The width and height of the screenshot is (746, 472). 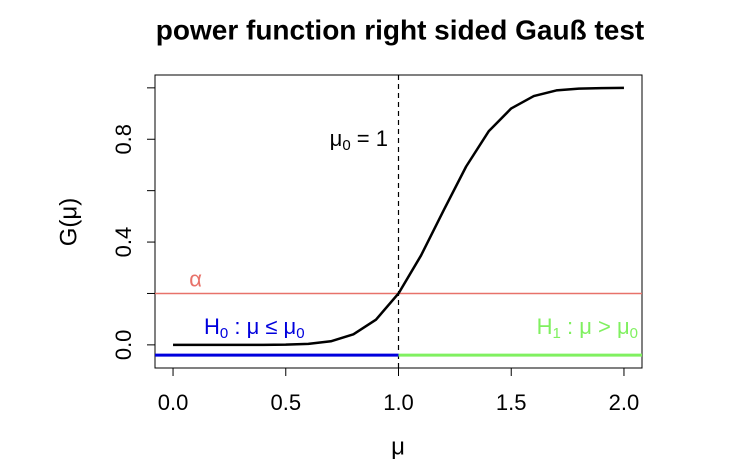 I want to click on x-tick-label: 0.0, so click(x=173, y=402).